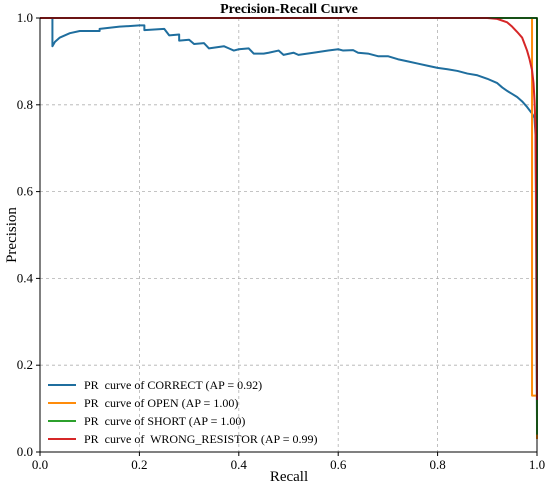 The height and width of the screenshot is (488, 550). Describe the element at coordinates (12, 235) in the screenshot. I see `y-axis-title: Precision` at that location.